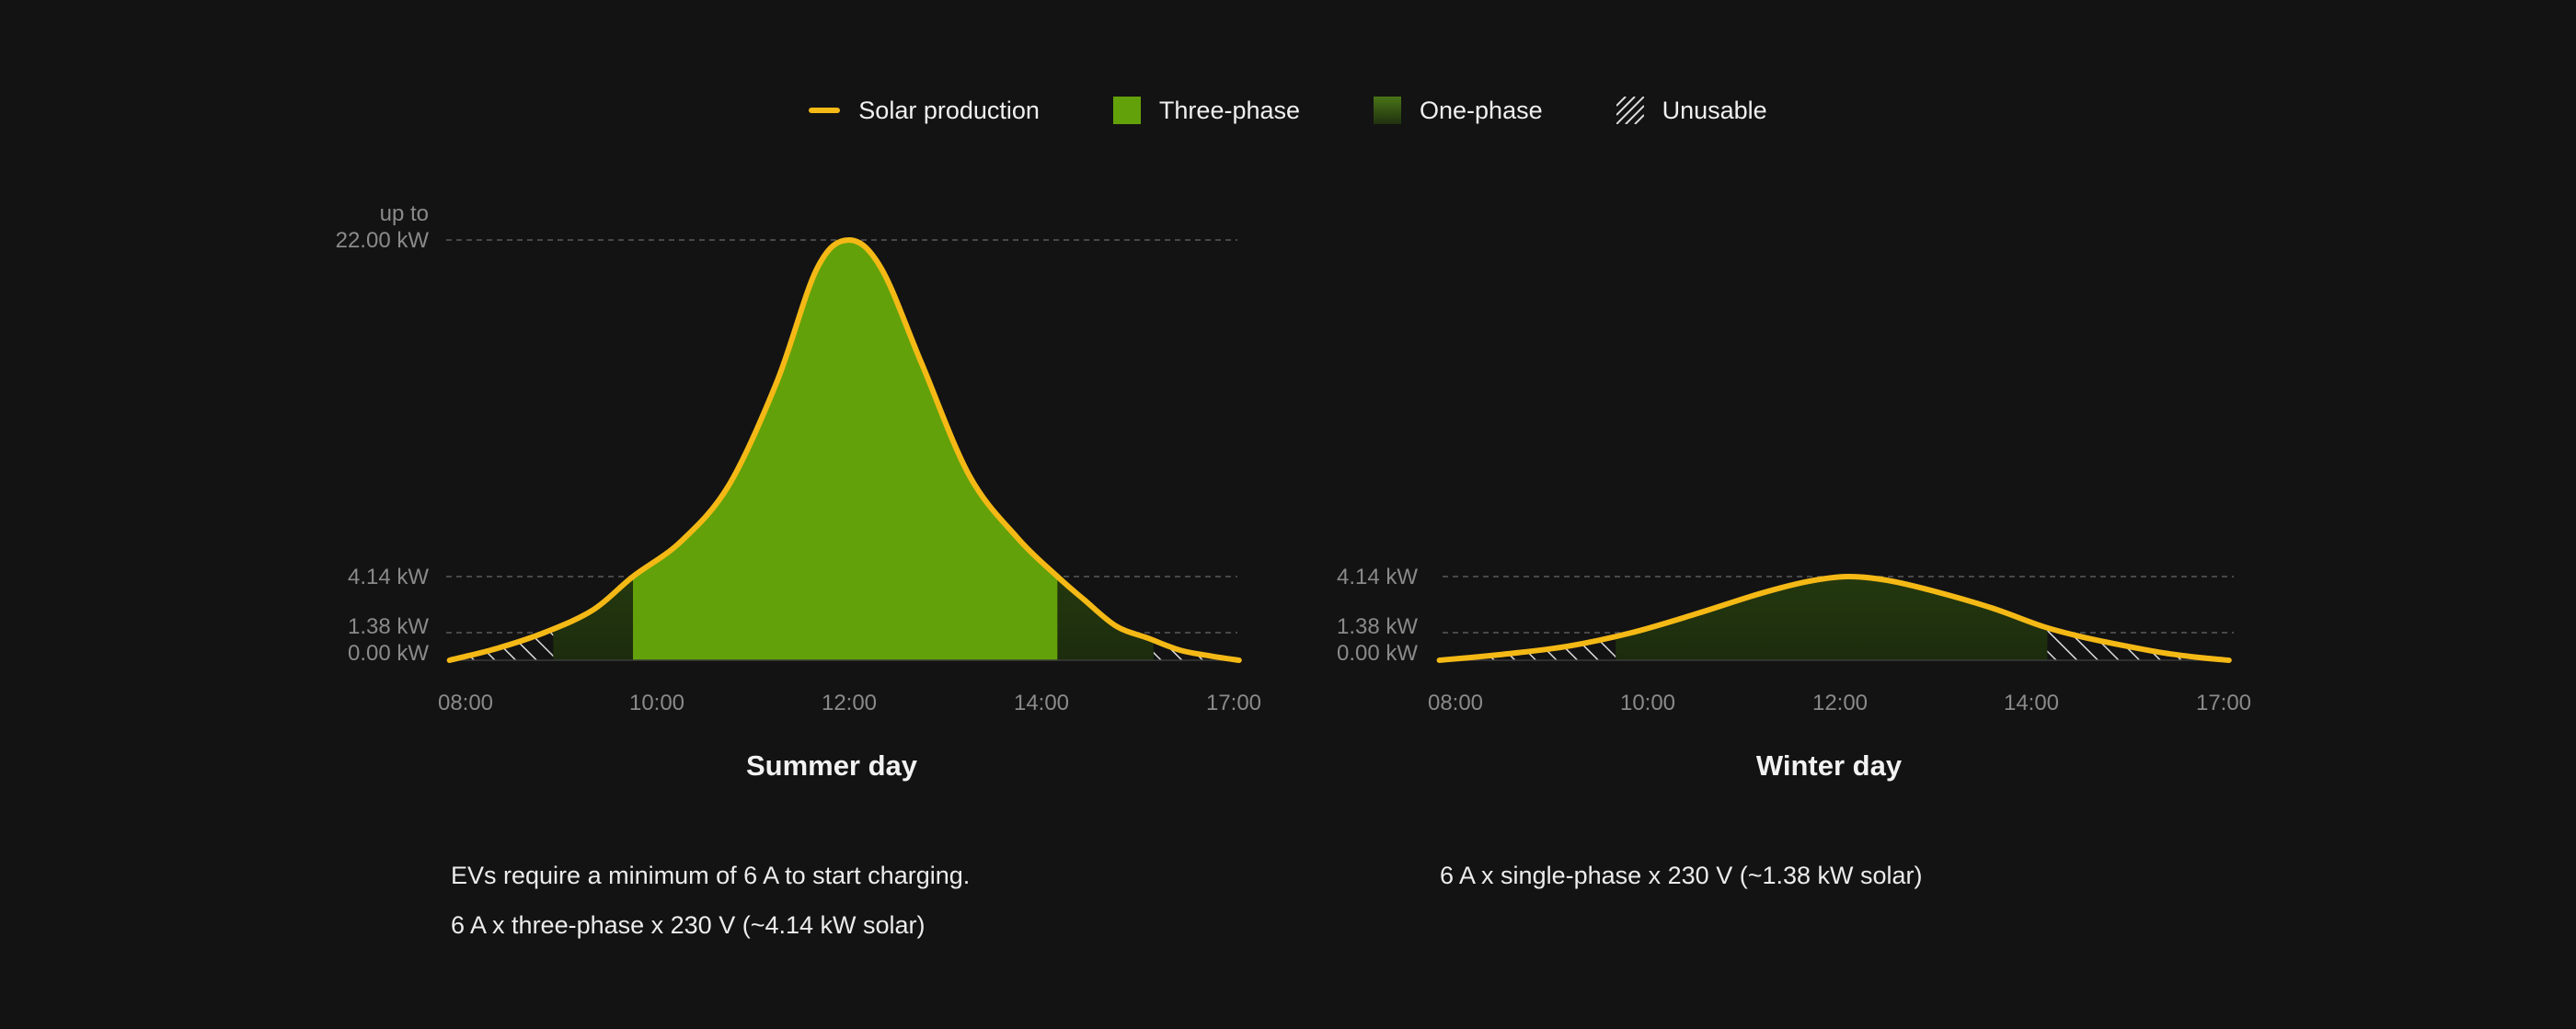 This screenshot has width=2576, height=1029. What do you see at coordinates (383, 240) in the screenshot?
I see `y-tick-label: 22.00 kW` at bounding box center [383, 240].